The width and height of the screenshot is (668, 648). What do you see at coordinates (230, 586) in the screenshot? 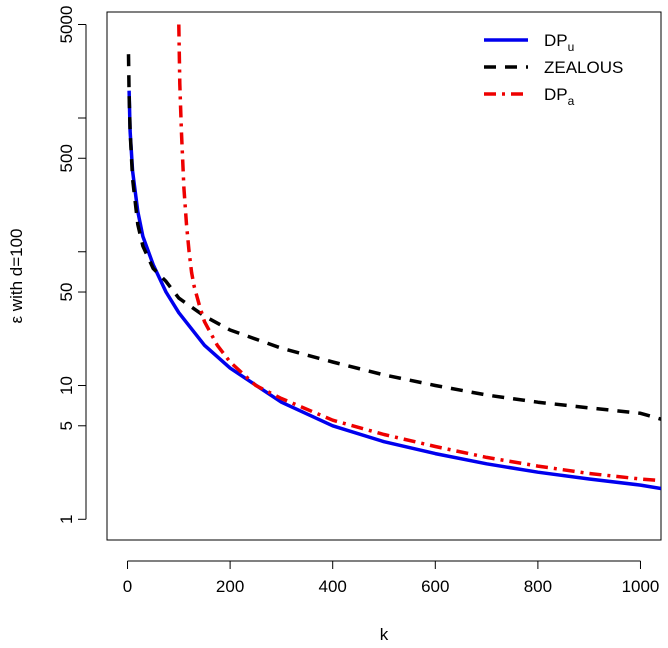
I see `x-tick-label: 200` at bounding box center [230, 586].